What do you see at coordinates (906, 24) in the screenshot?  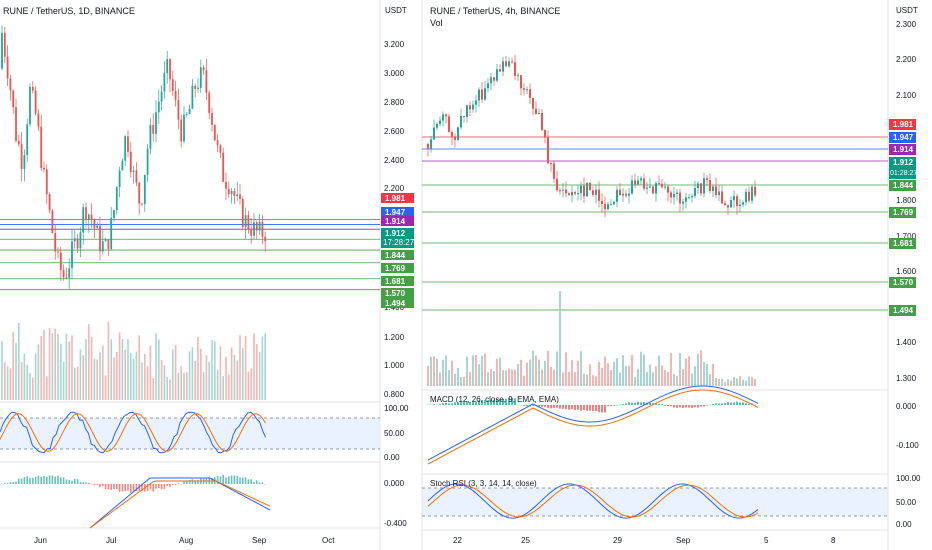 I see `right-price-tick: 2.300` at bounding box center [906, 24].